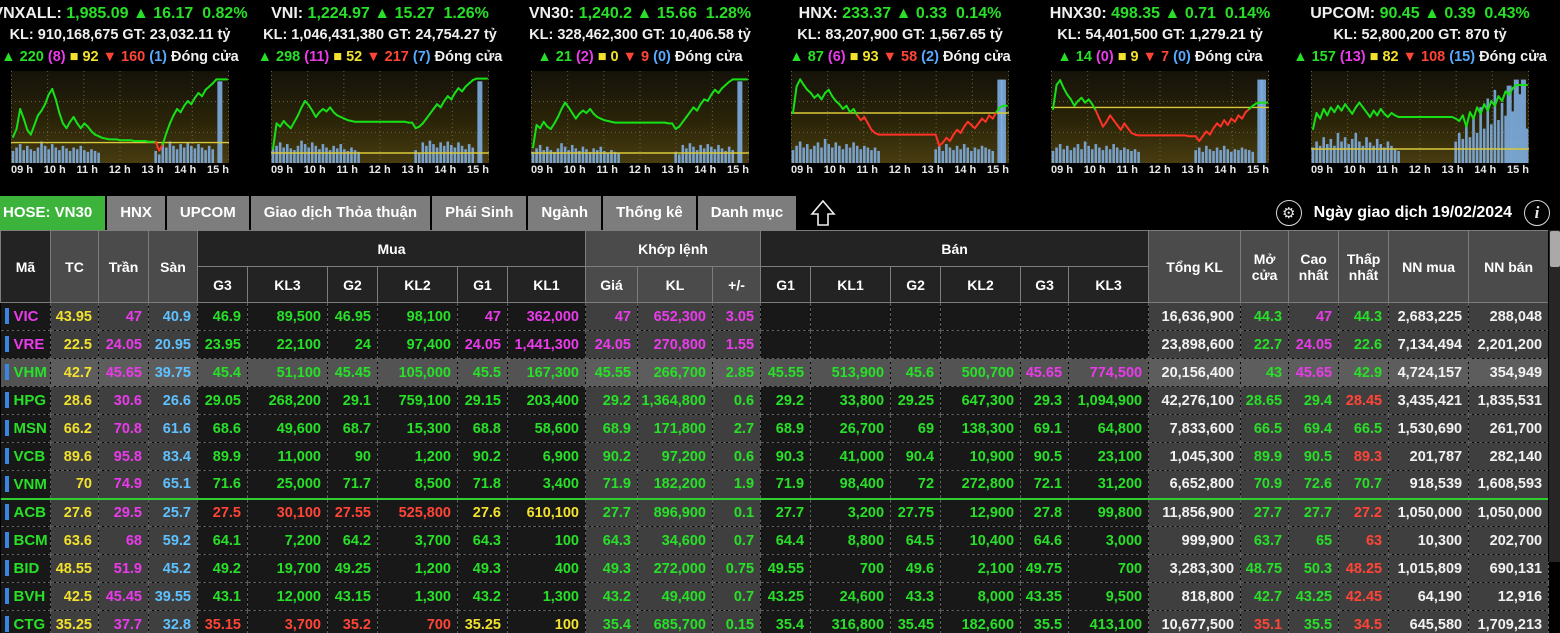 Image resolution: width=1560 pixels, height=633 pixels. I want to click on ticker-cell: VCB, so click(25, 456).